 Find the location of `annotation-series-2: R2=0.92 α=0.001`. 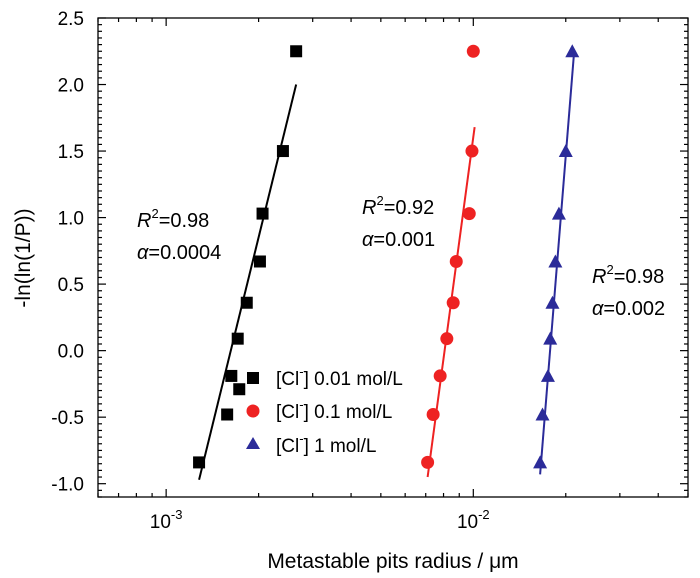

annotation-series-2: R2=0.92 α=0.001 is located at coordinates (398, 222).